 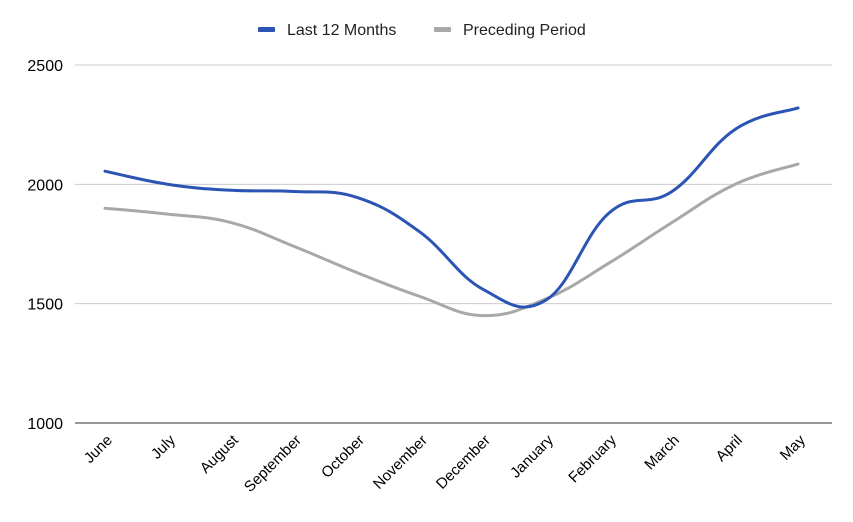 What do you see at coordinates (532, 456) in the screenshot?
I see `x-tick-label: January` at bounding box center [532, 456].